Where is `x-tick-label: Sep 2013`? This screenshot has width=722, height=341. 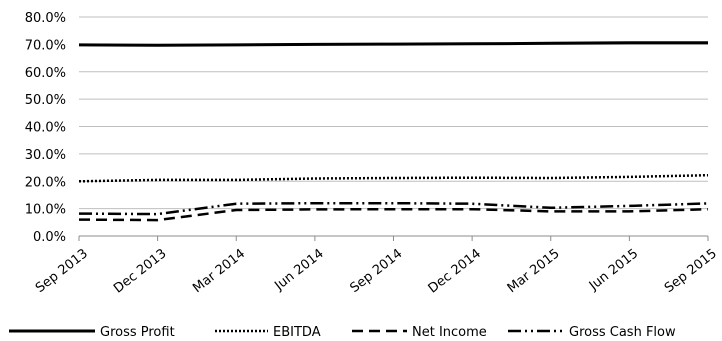 x-tick-label: Sep 2013 is located at coordinates (62, 271).